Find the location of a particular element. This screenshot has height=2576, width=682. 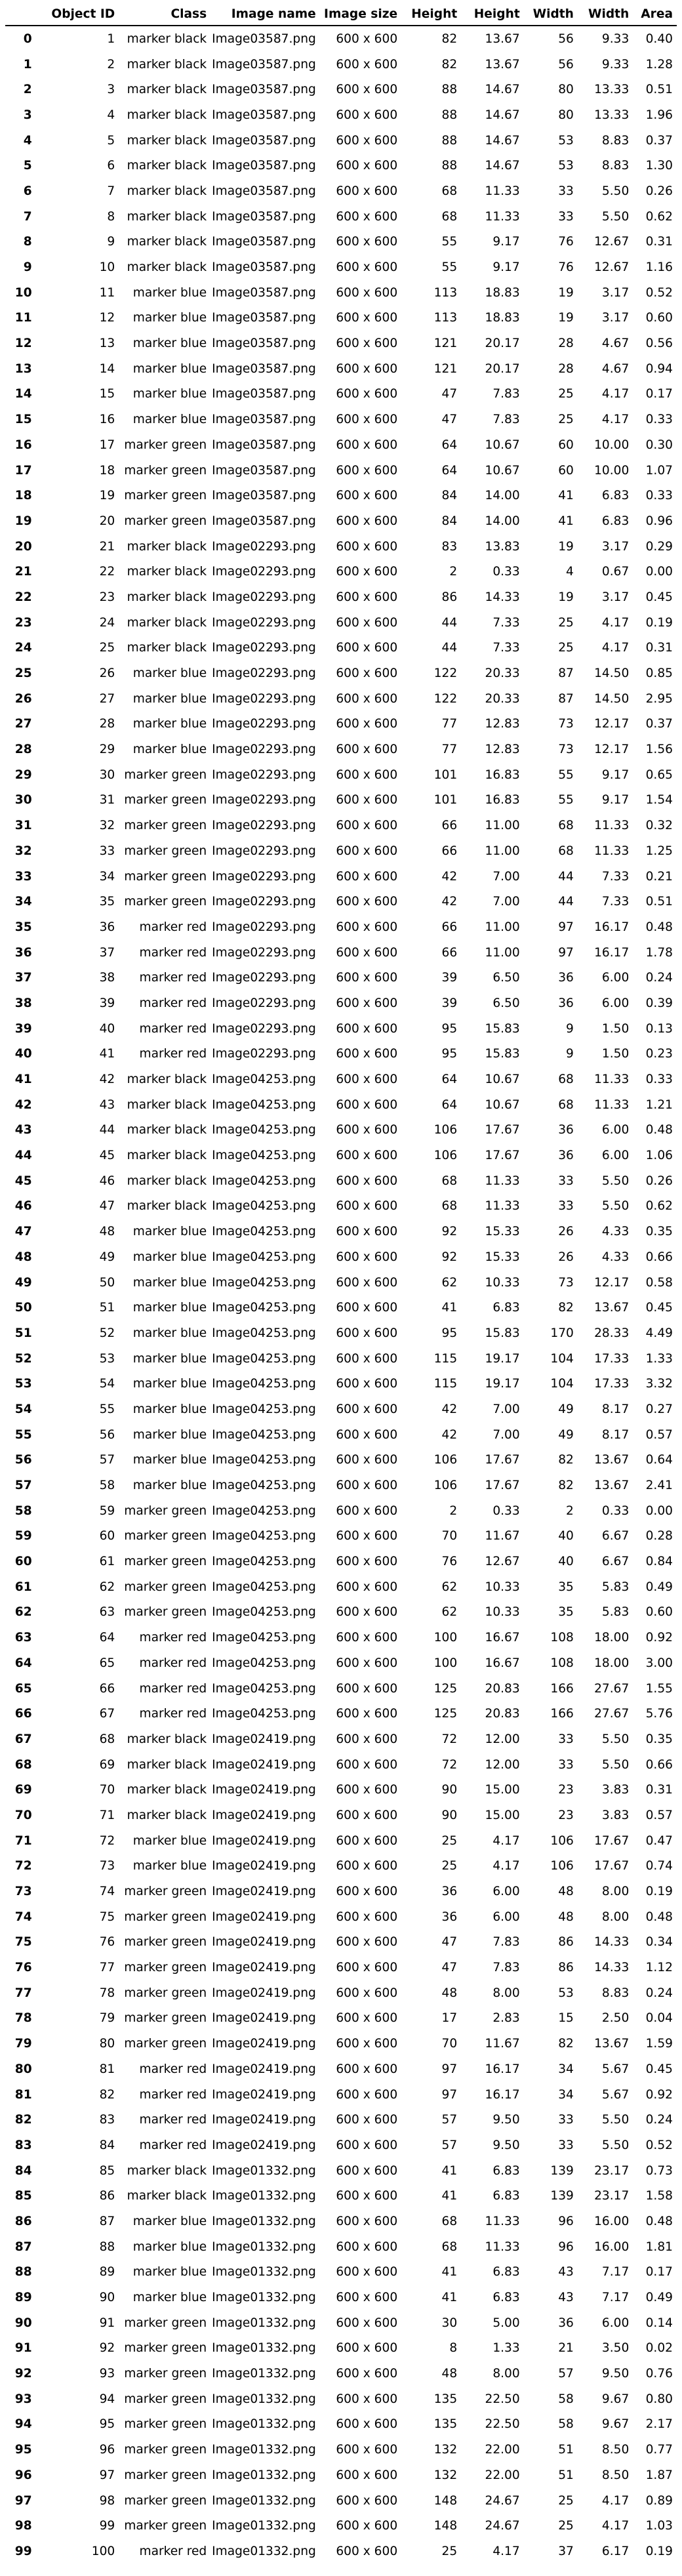

row-index-cell: 91 is located at coordinates (20, 2348).